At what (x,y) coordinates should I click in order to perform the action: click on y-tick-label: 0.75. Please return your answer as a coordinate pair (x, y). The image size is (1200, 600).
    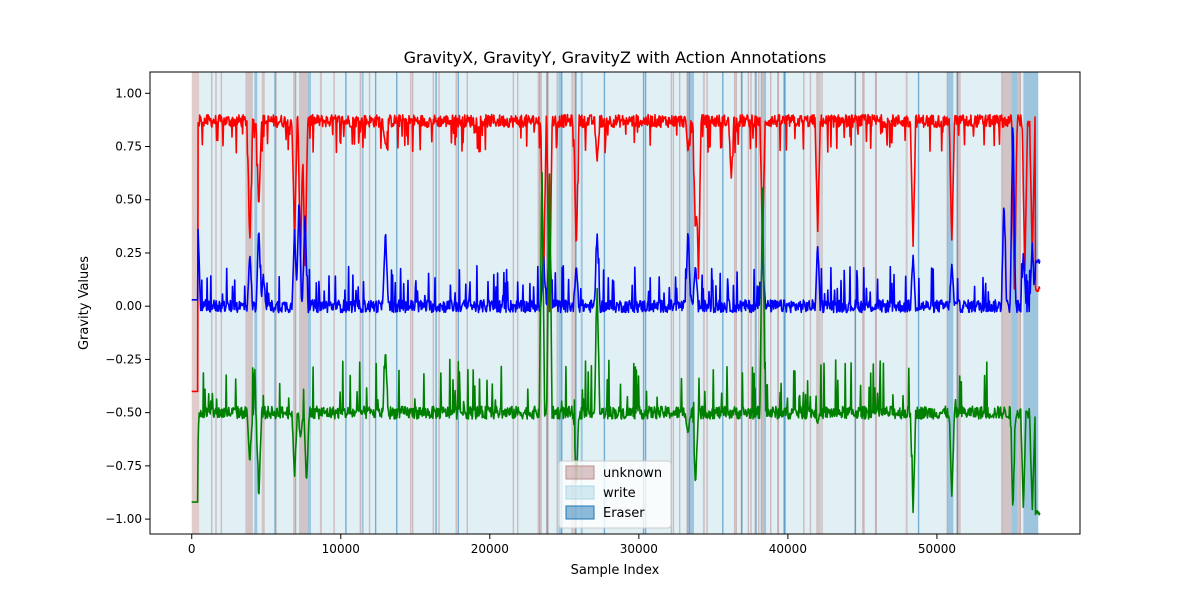
    Looking at the image, I should click on (128, 147).